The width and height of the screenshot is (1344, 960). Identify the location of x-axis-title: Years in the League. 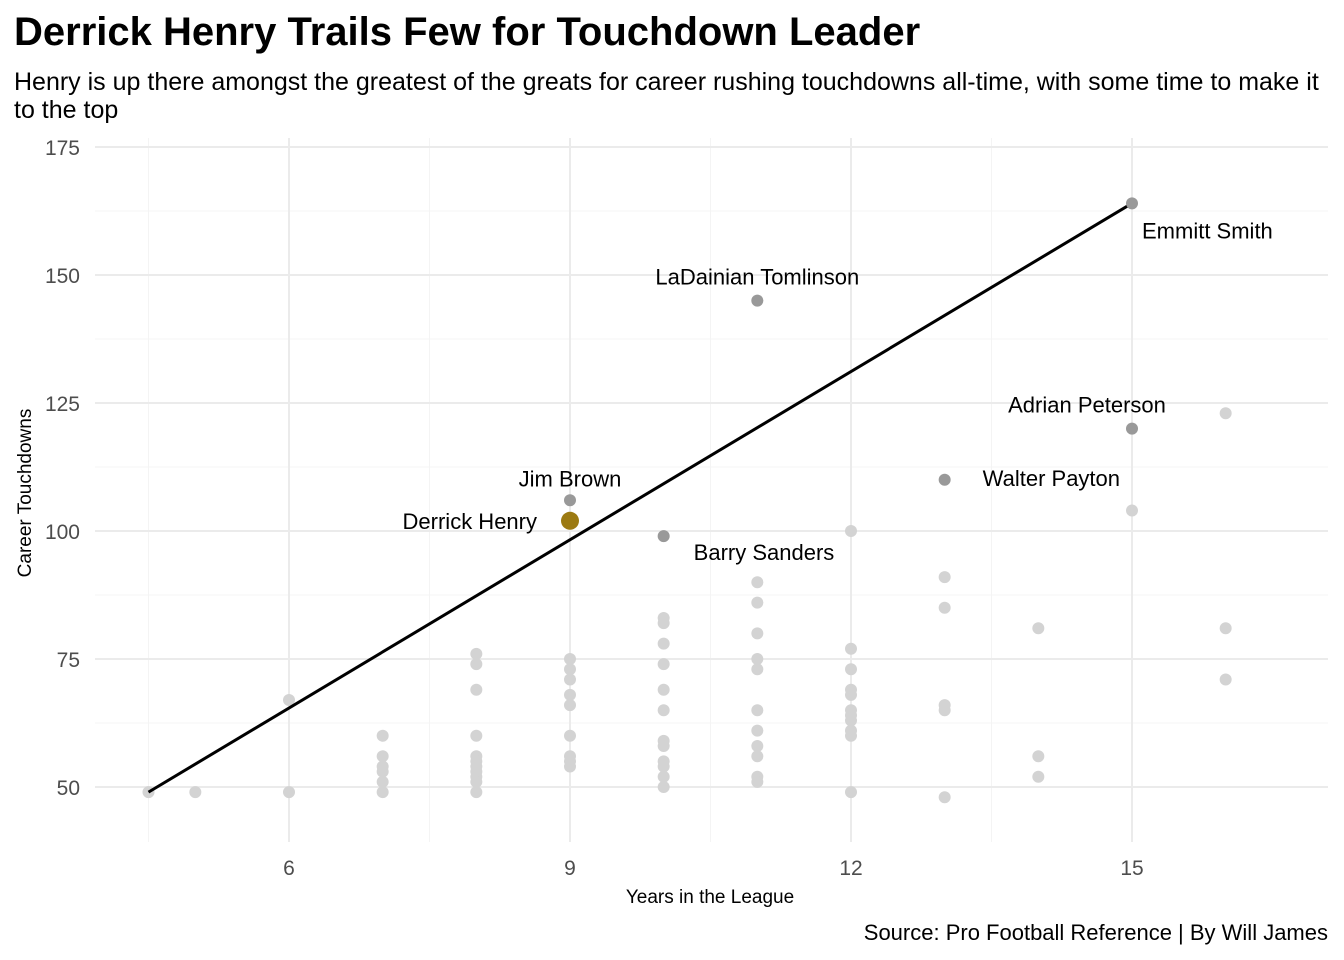
(710, 897).